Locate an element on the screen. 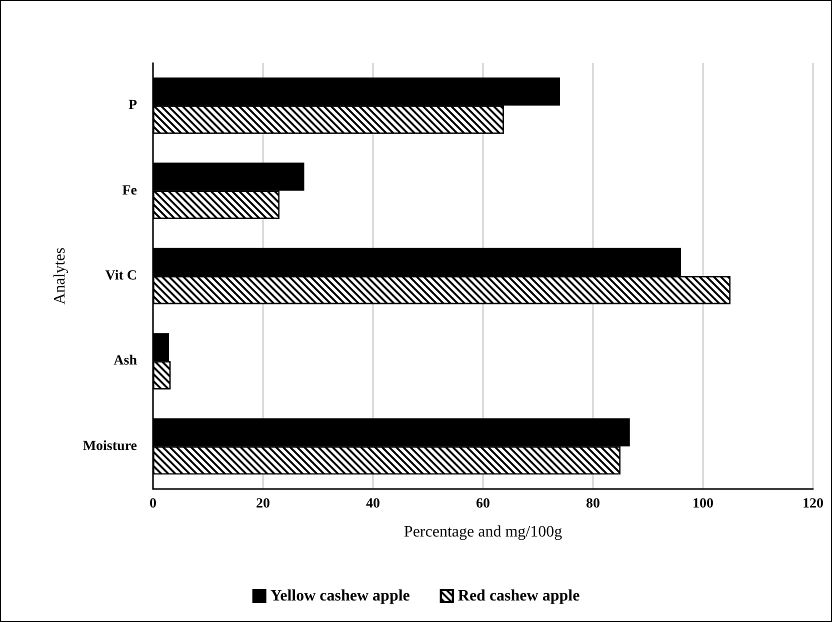 Image resolution: width=832 pixels, height=622 pixels. y-tick-label: Ash is located at coordinates (126, 361).